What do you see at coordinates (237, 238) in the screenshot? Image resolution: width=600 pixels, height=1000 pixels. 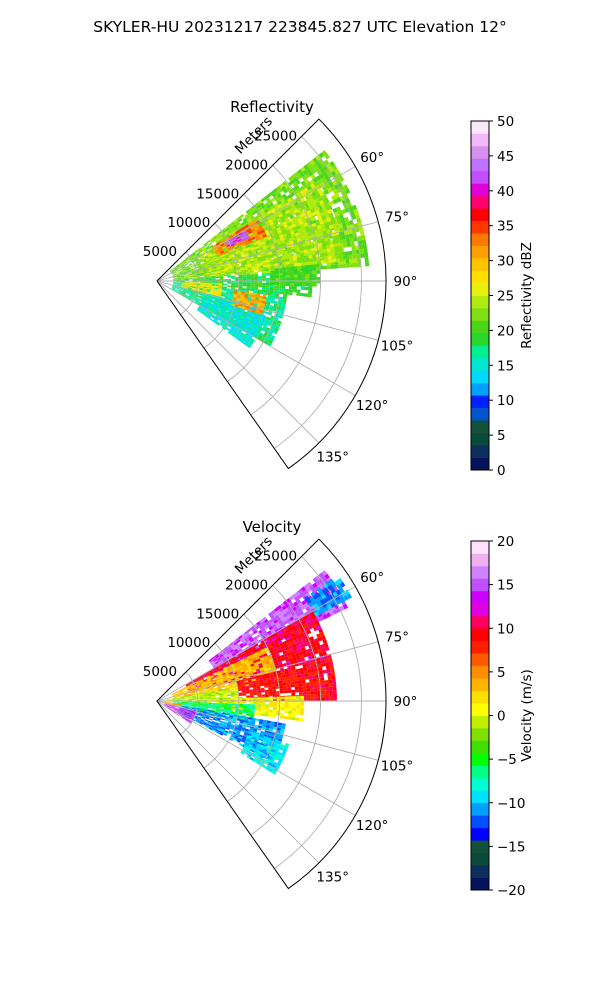 I see `data-region` at bounding box center [237, 238].